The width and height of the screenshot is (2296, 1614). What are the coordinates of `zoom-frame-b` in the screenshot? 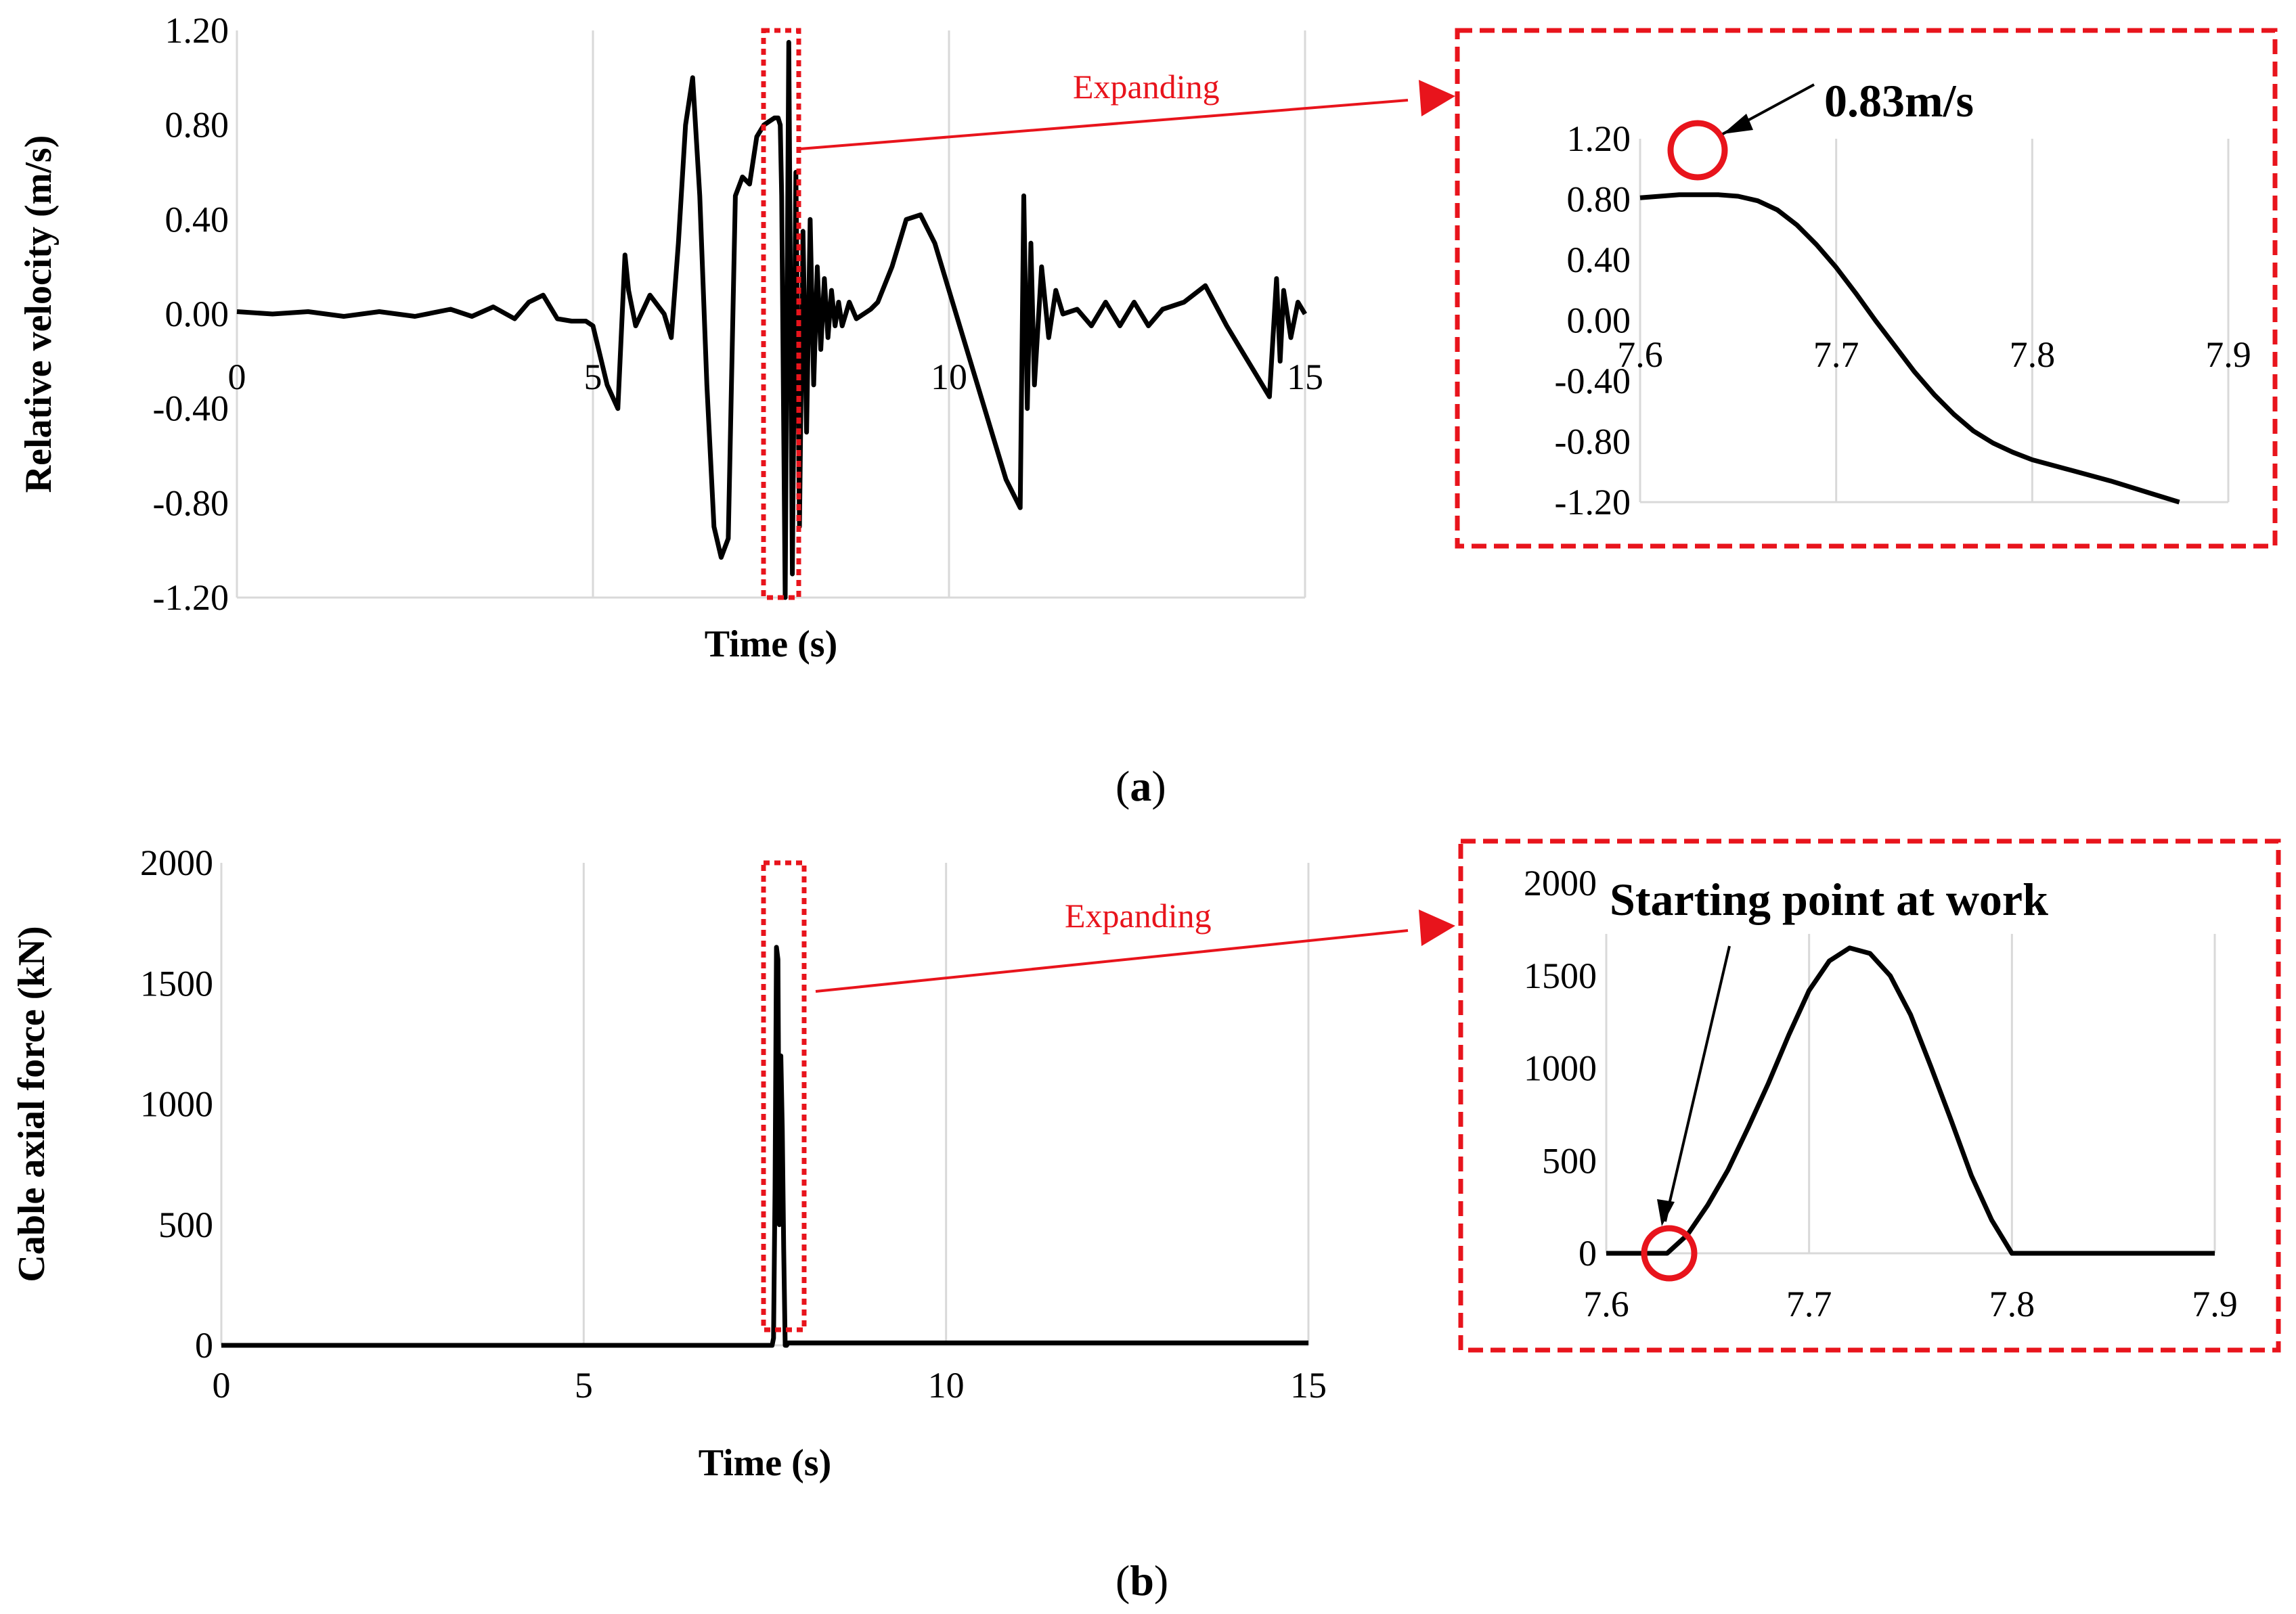 It's located at (1870, 1095).